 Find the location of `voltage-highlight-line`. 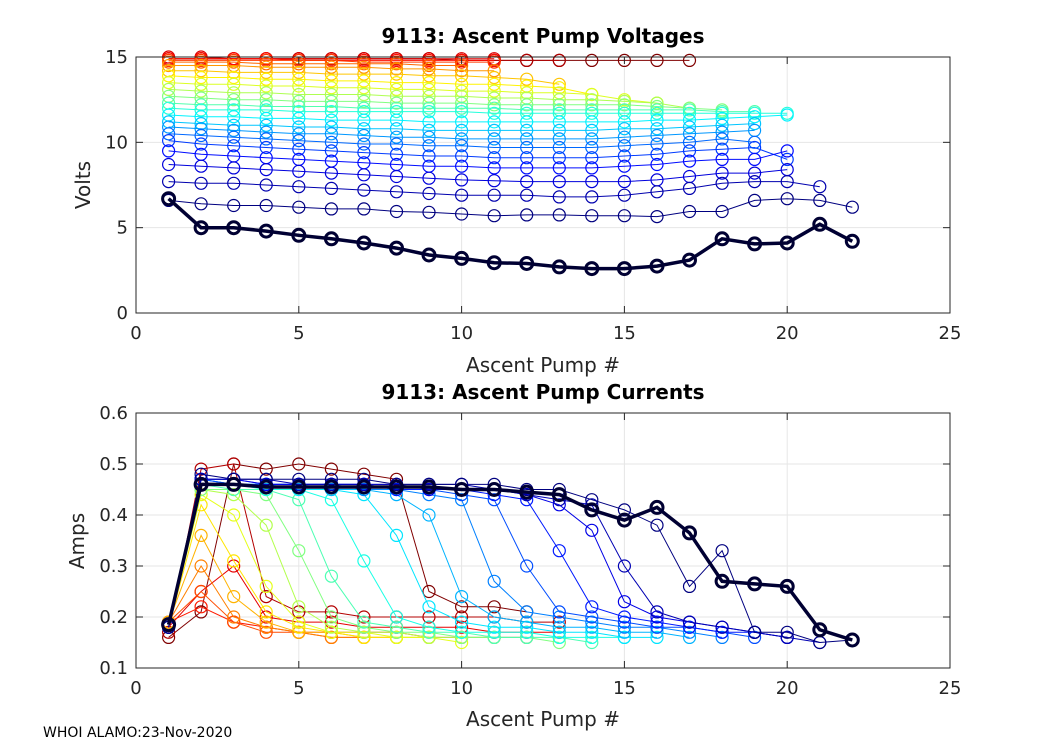

voltage-highlight-line is located at coordinates (510, 234).